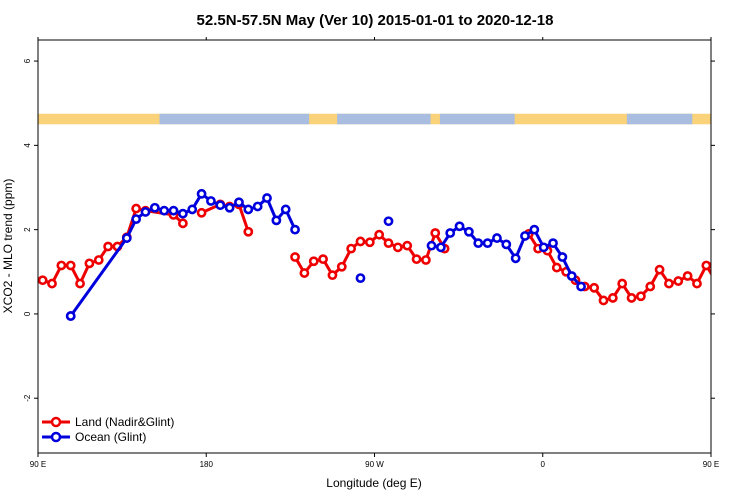 The image size is (750, 500). Describe the element at coordinates (38, 464) in the screenshot. I see `x-tick-label-0: 90 E` at that location.